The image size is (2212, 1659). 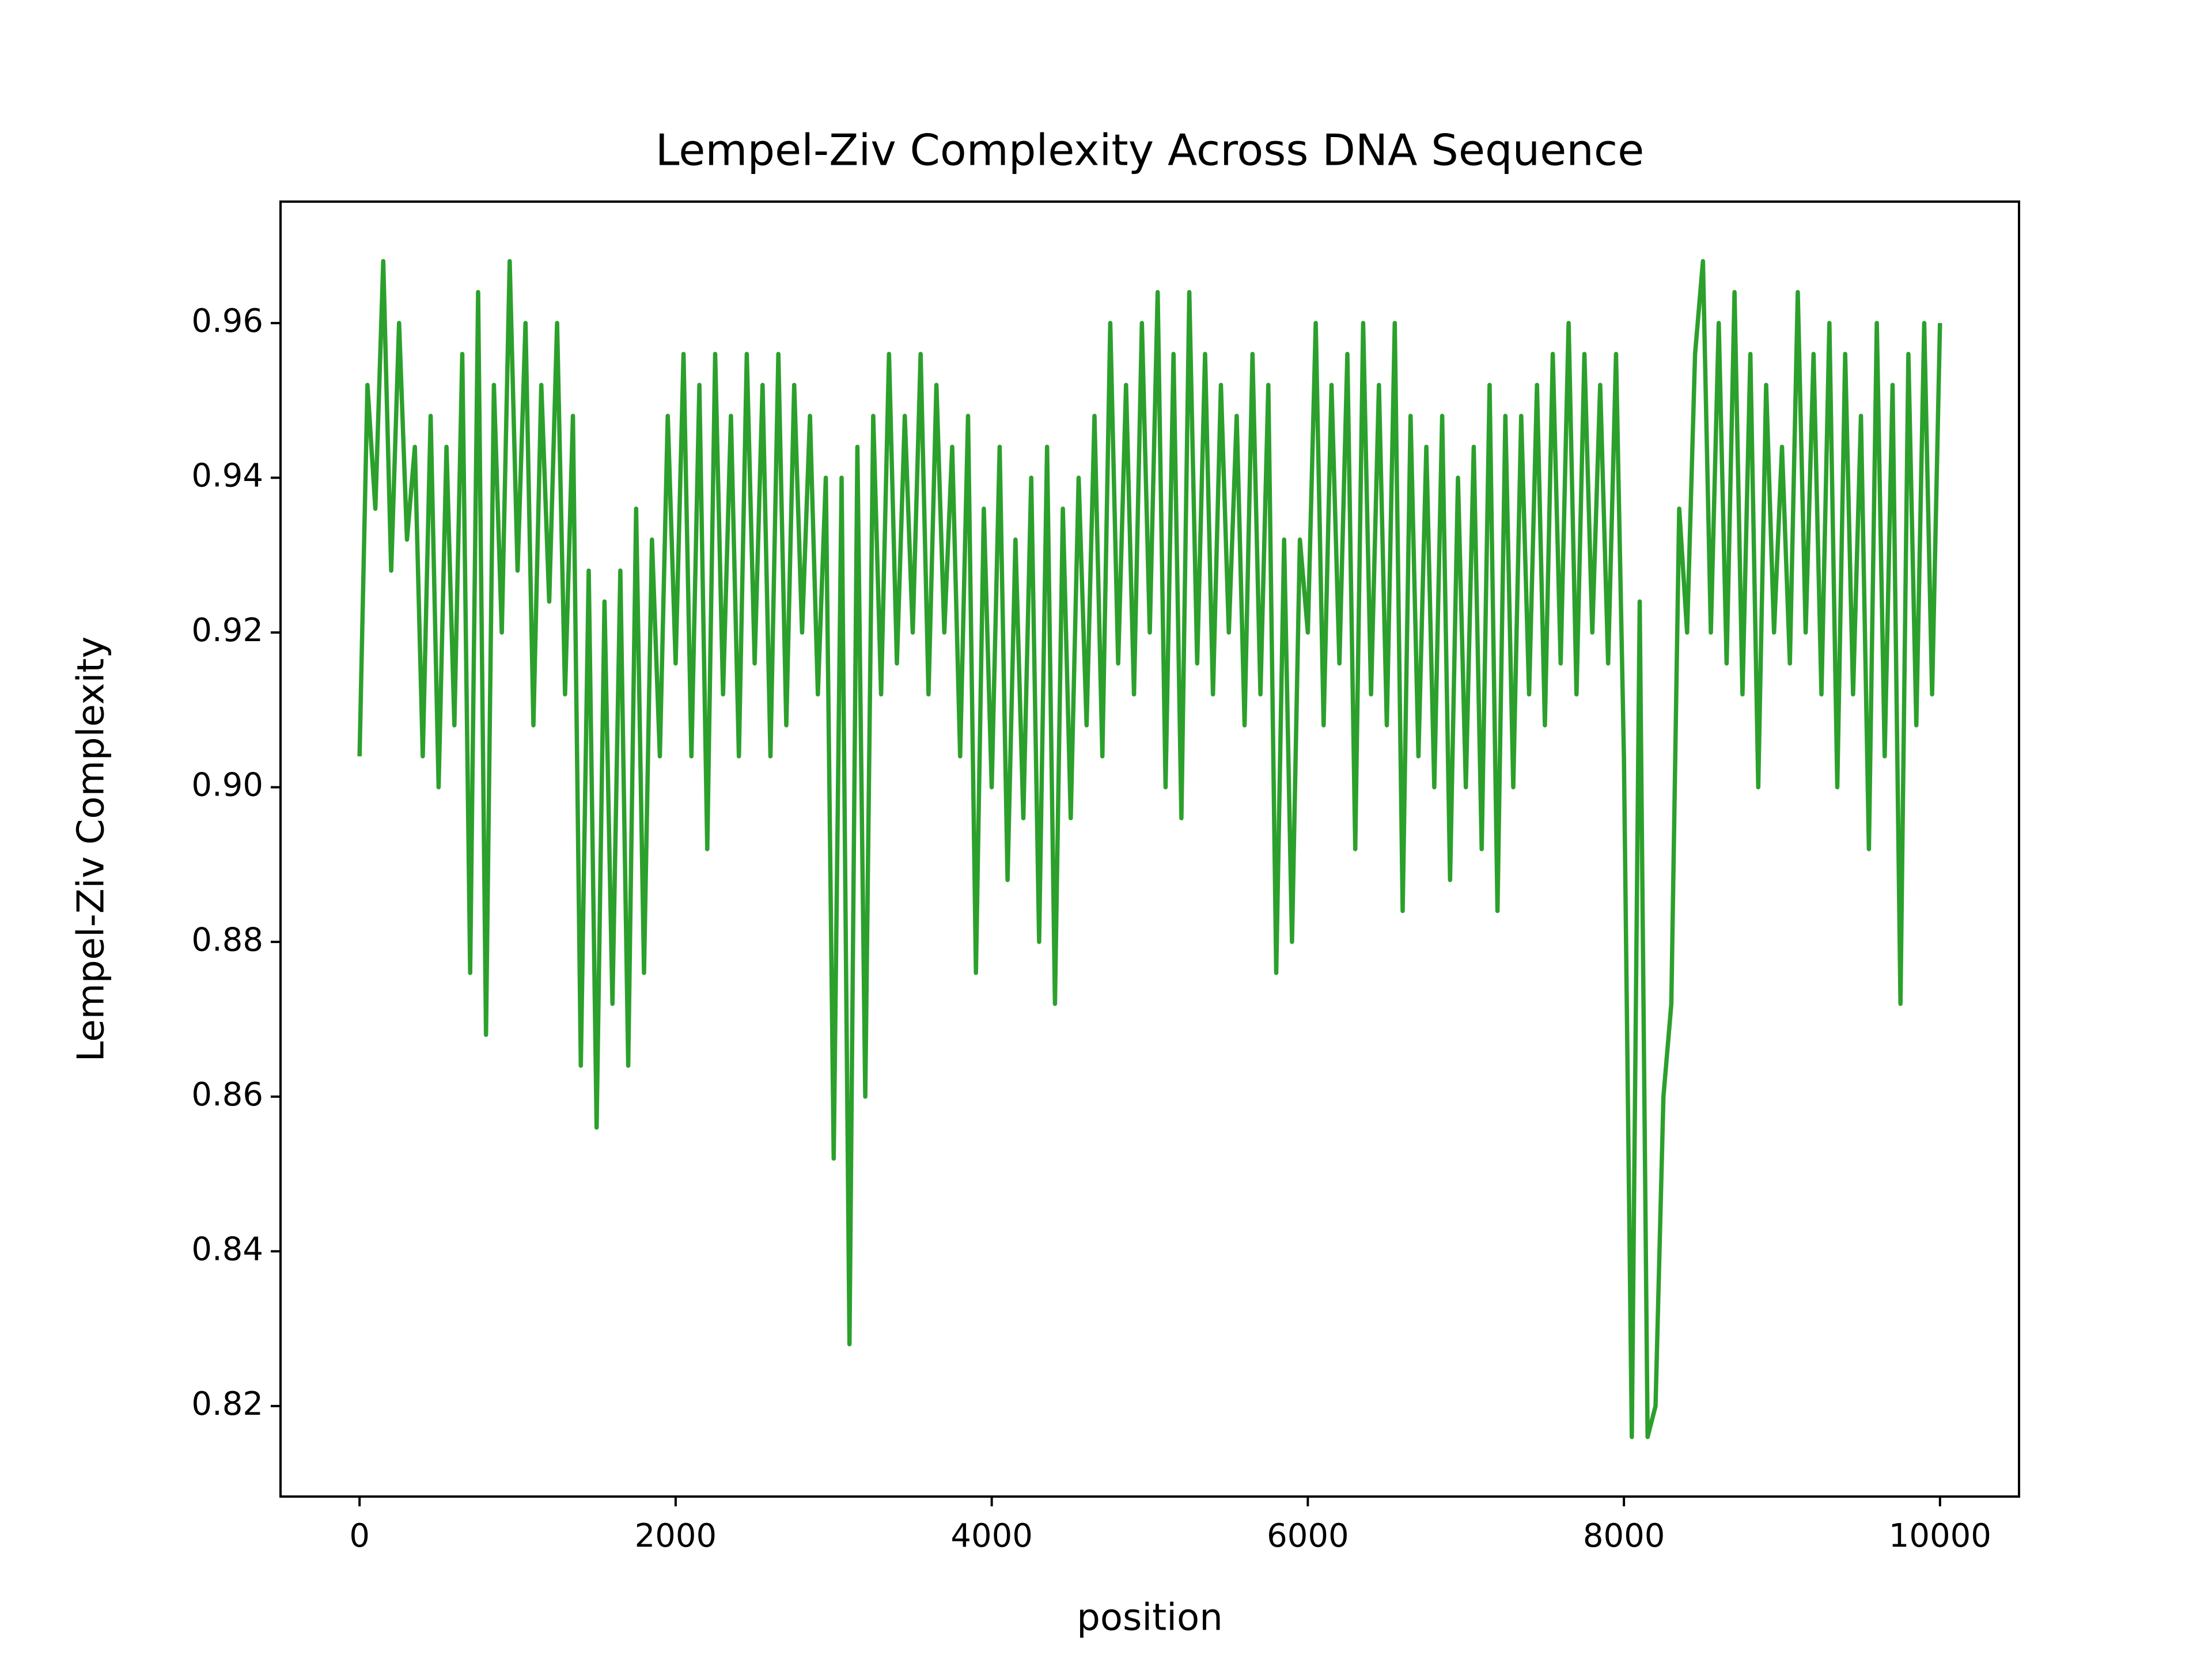 What do you see at coordinates (227, 476) in the screenshot?
I see `y-tick-label: 0.94` at bounding box center [227, 476].